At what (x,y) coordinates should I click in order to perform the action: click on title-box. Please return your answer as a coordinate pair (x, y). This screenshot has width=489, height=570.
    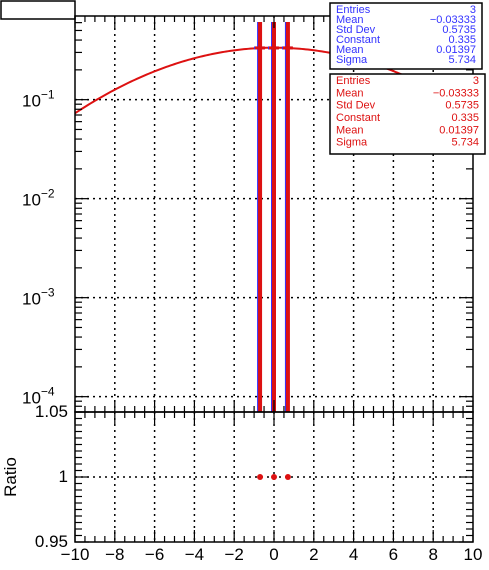
    Looking at the image, I should click on (38, 10).